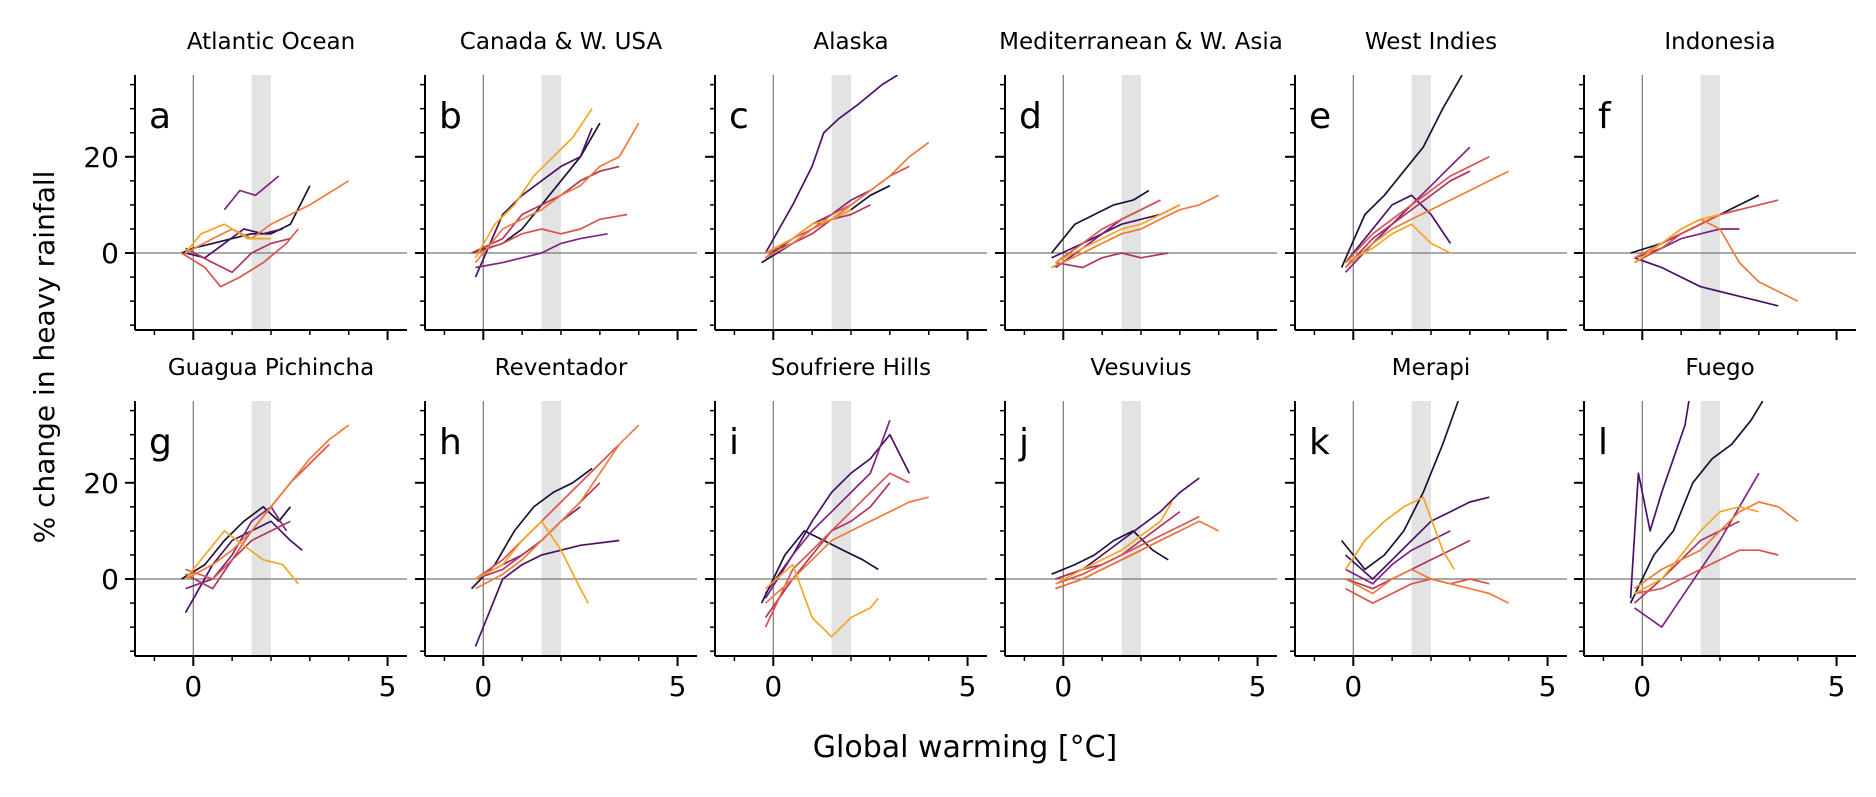 This screenshot has width=1876, height=797. Describe the element at coordinates (450, 442) in the screenshot. I see `panel-letter: h` at that location.